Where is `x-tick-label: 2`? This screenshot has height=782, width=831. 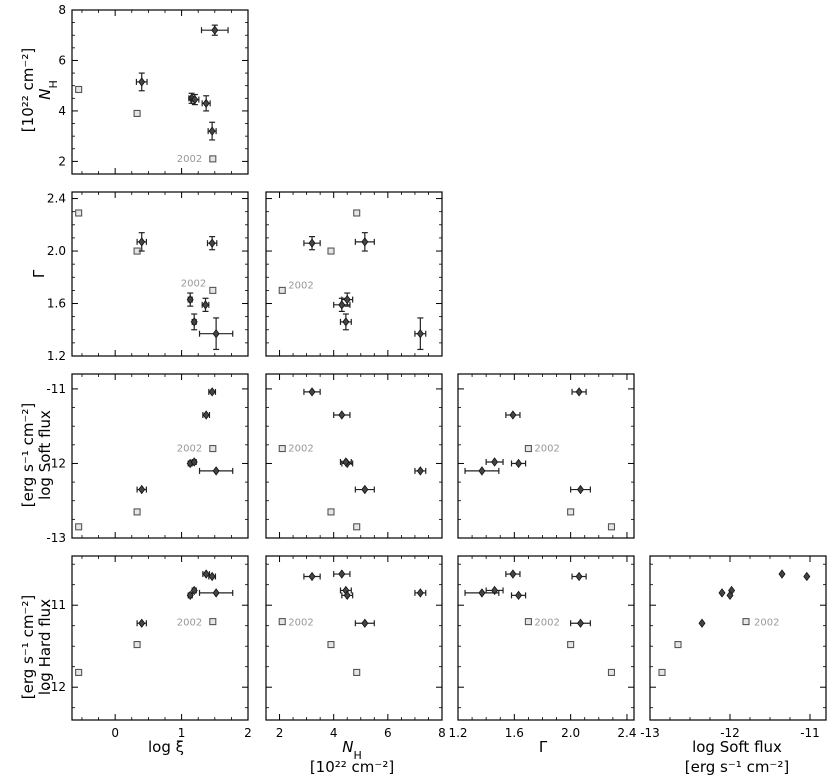 x-tick-label: 2 is located at coordinates (280, 733).